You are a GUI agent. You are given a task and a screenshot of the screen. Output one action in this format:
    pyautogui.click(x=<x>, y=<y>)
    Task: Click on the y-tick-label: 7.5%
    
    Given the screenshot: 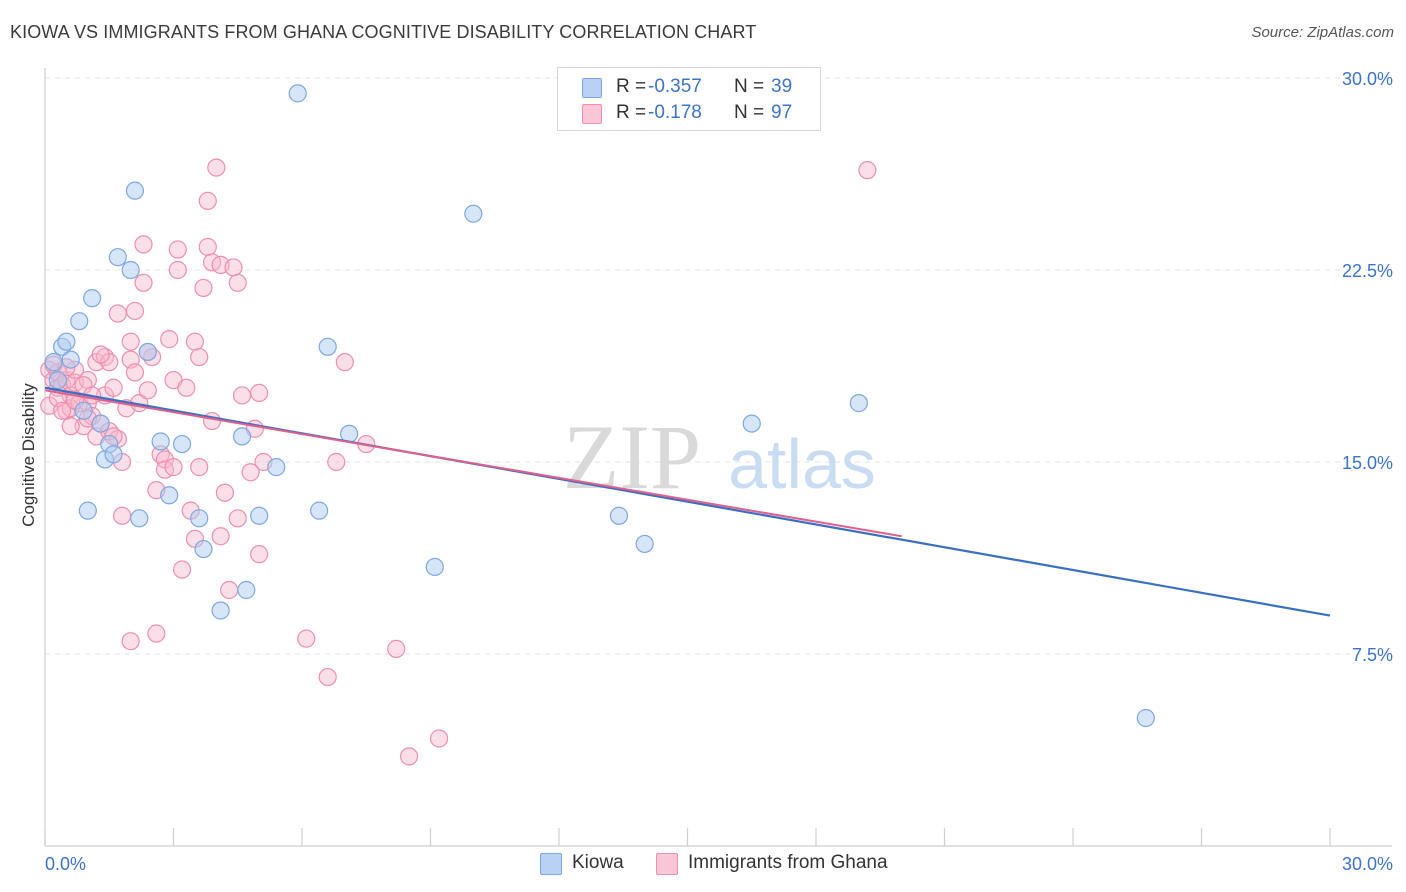 What is the action you would take?
    pyautogui.click(x=1372, y=655)
    